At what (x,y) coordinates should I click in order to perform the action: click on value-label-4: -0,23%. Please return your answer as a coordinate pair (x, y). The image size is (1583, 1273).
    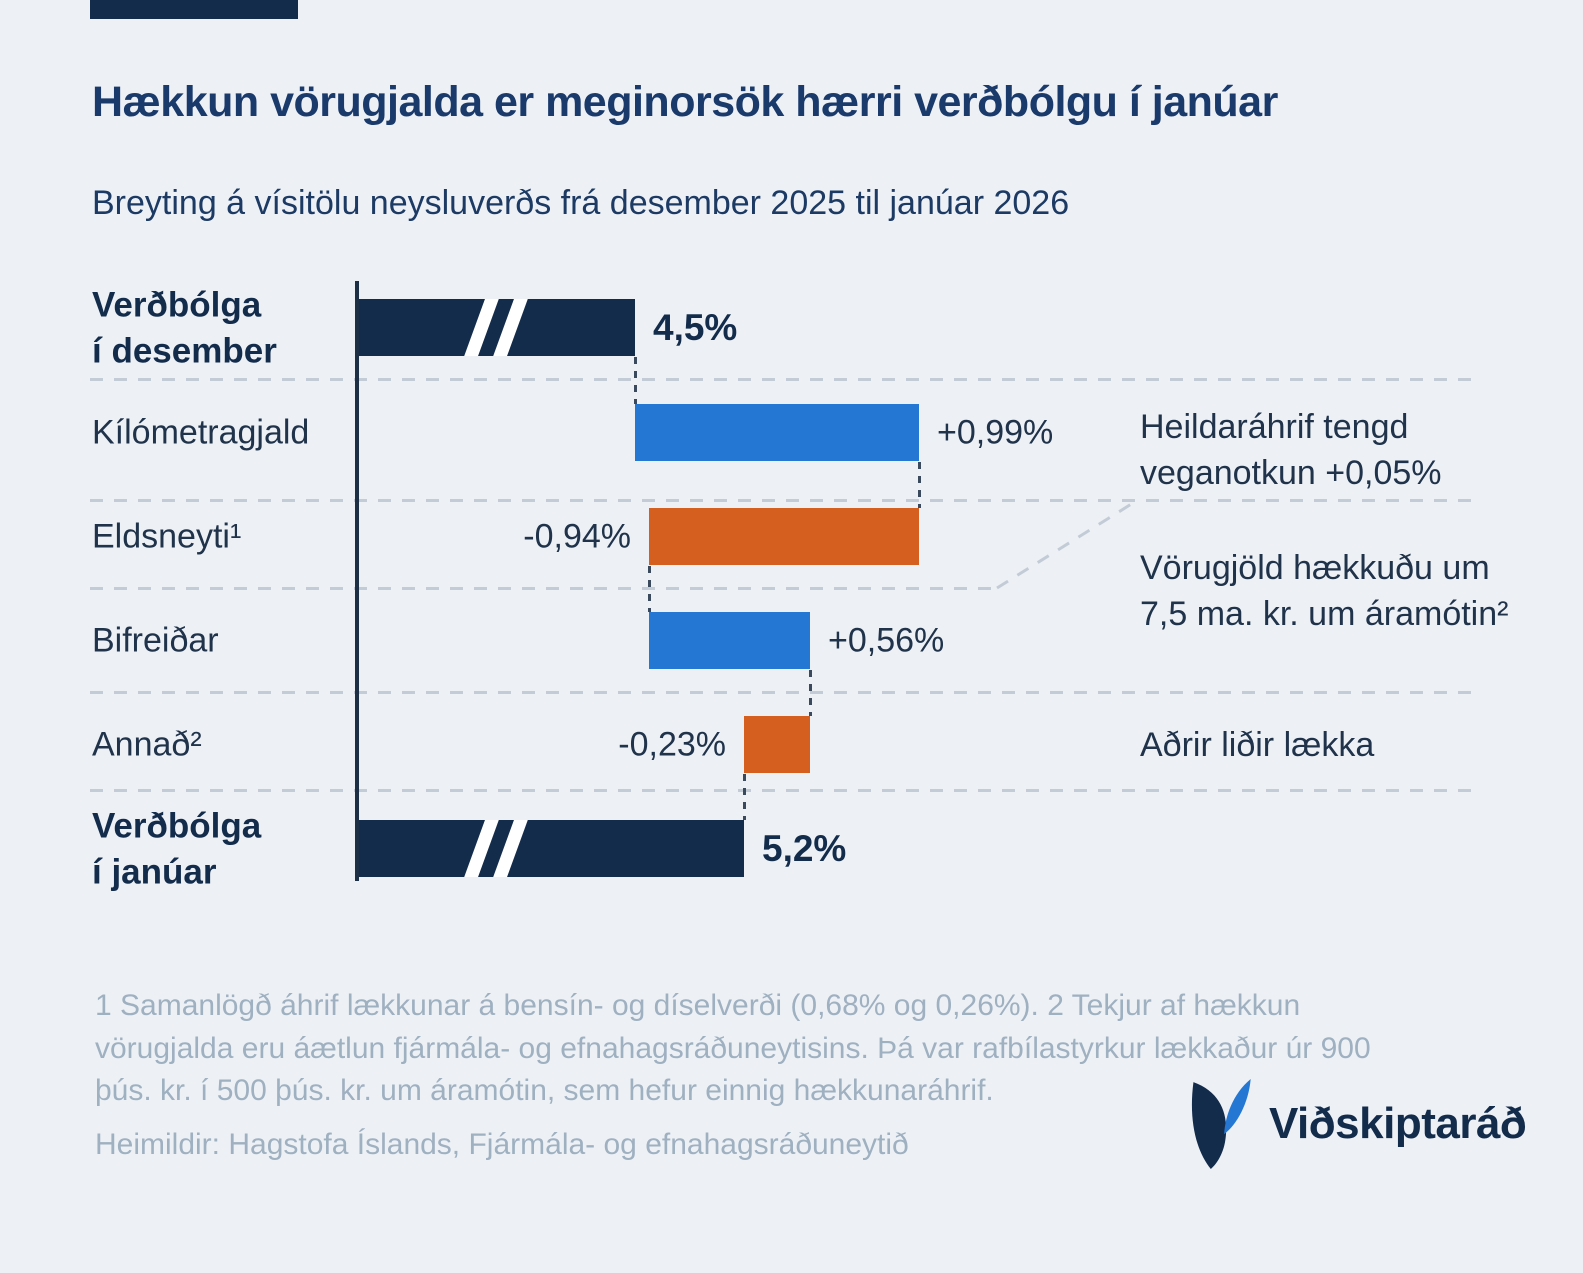
    Looking at the image, I should click on (672, 744).